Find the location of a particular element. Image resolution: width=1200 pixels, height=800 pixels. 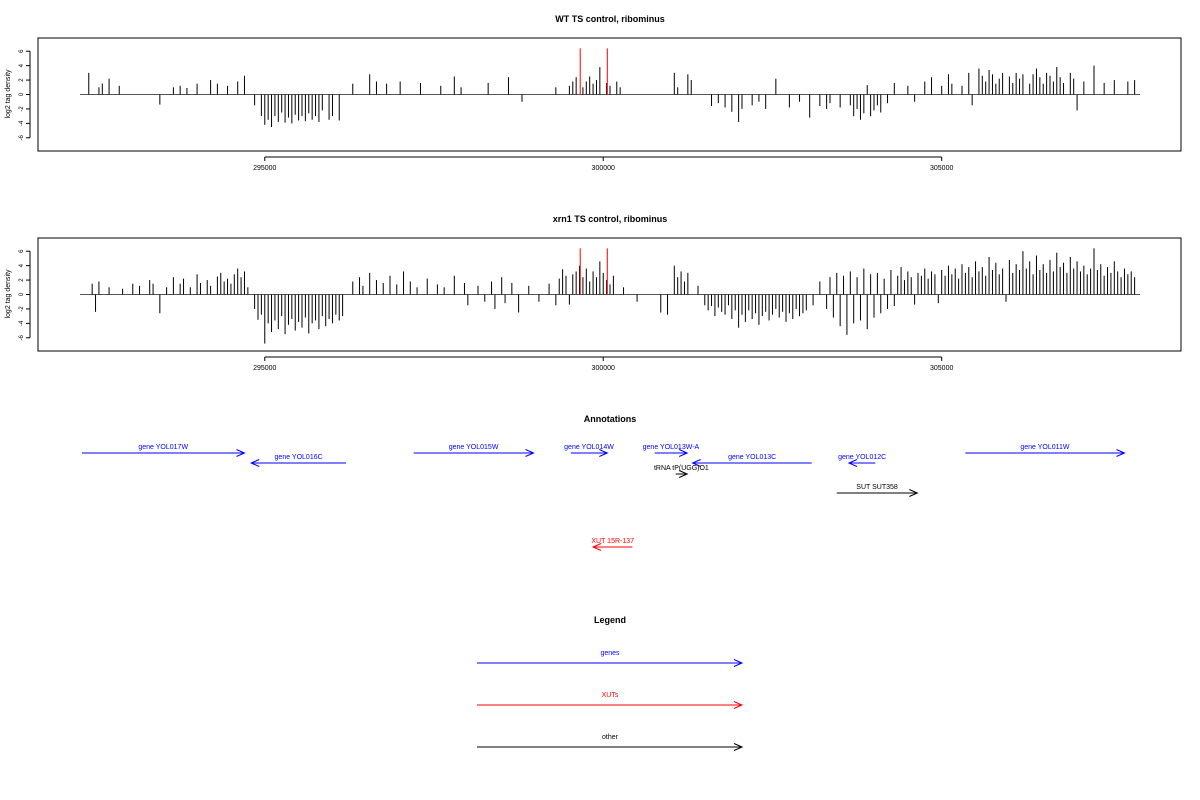

legend-label: XUTs is located at coordinates (610, 695).